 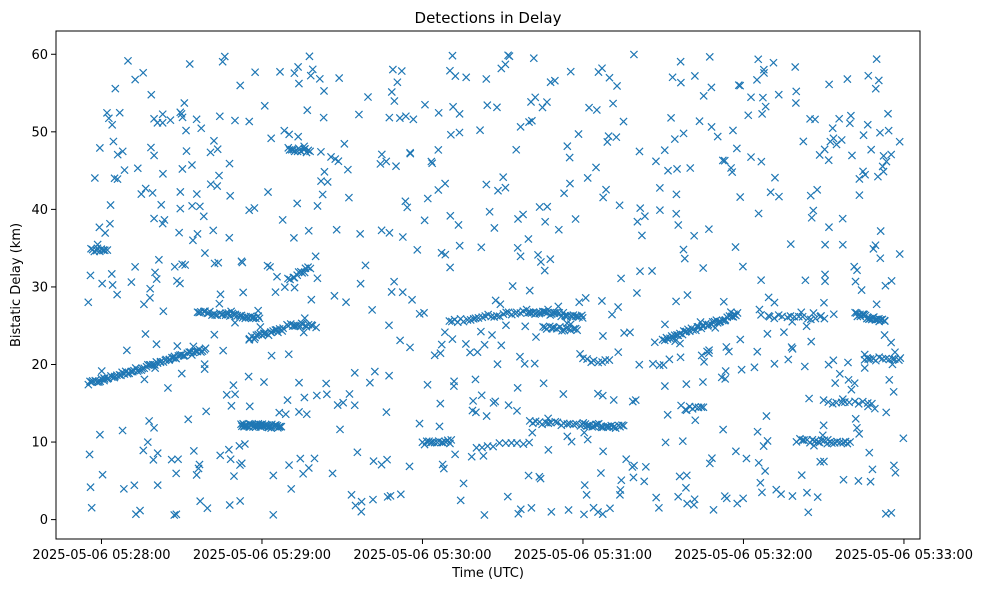 What do you see at coordinates (488, 18) in the screenshot?
I see `chart-title: Detections in Delay` at bounding box center [488, 18].